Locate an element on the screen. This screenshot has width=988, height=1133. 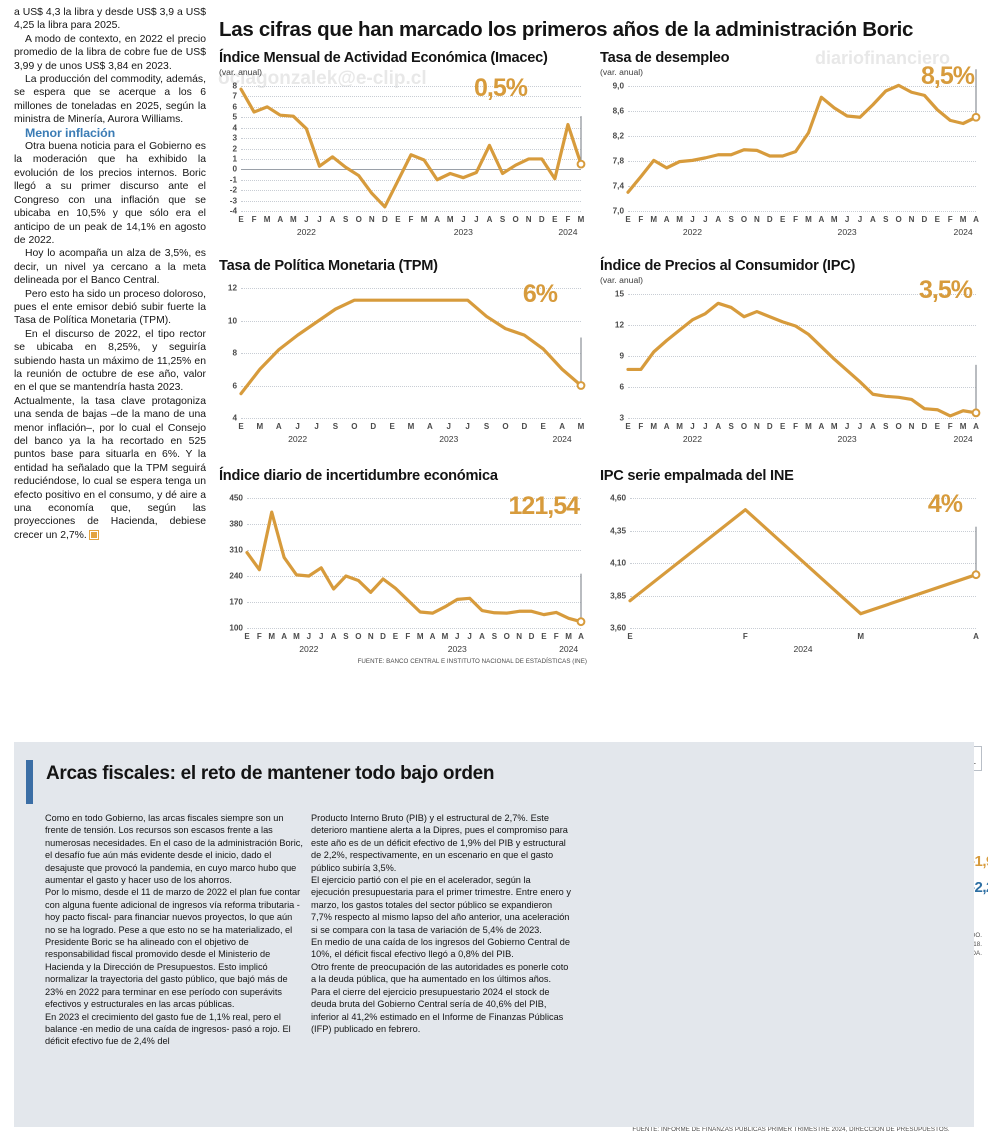
y-axis-tick-3: 7,8 is located at coordinates (618, 161).